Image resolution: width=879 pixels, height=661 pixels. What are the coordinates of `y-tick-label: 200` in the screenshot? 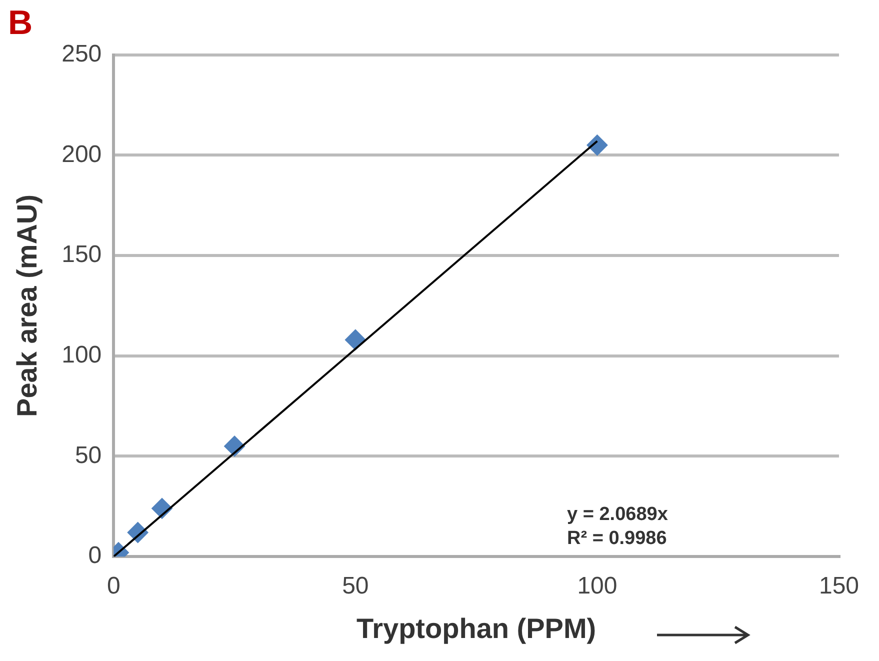 It's located at (82, 154).